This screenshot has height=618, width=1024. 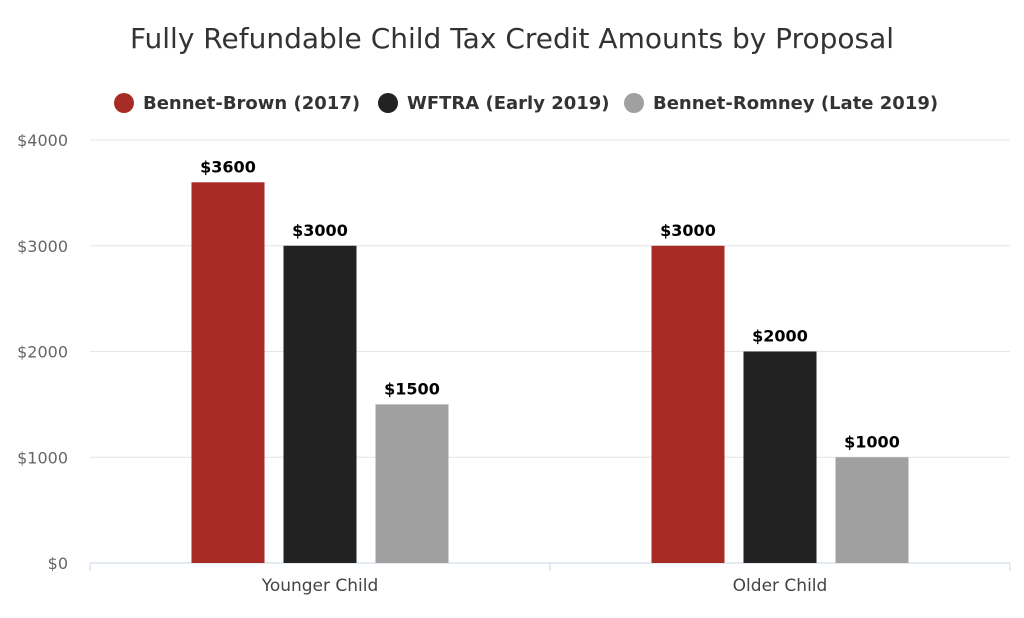 What do you see at coordinates (58, 563) in the screenshot?
I see `y-tick-label: $0` at bounding box center [58, 563].